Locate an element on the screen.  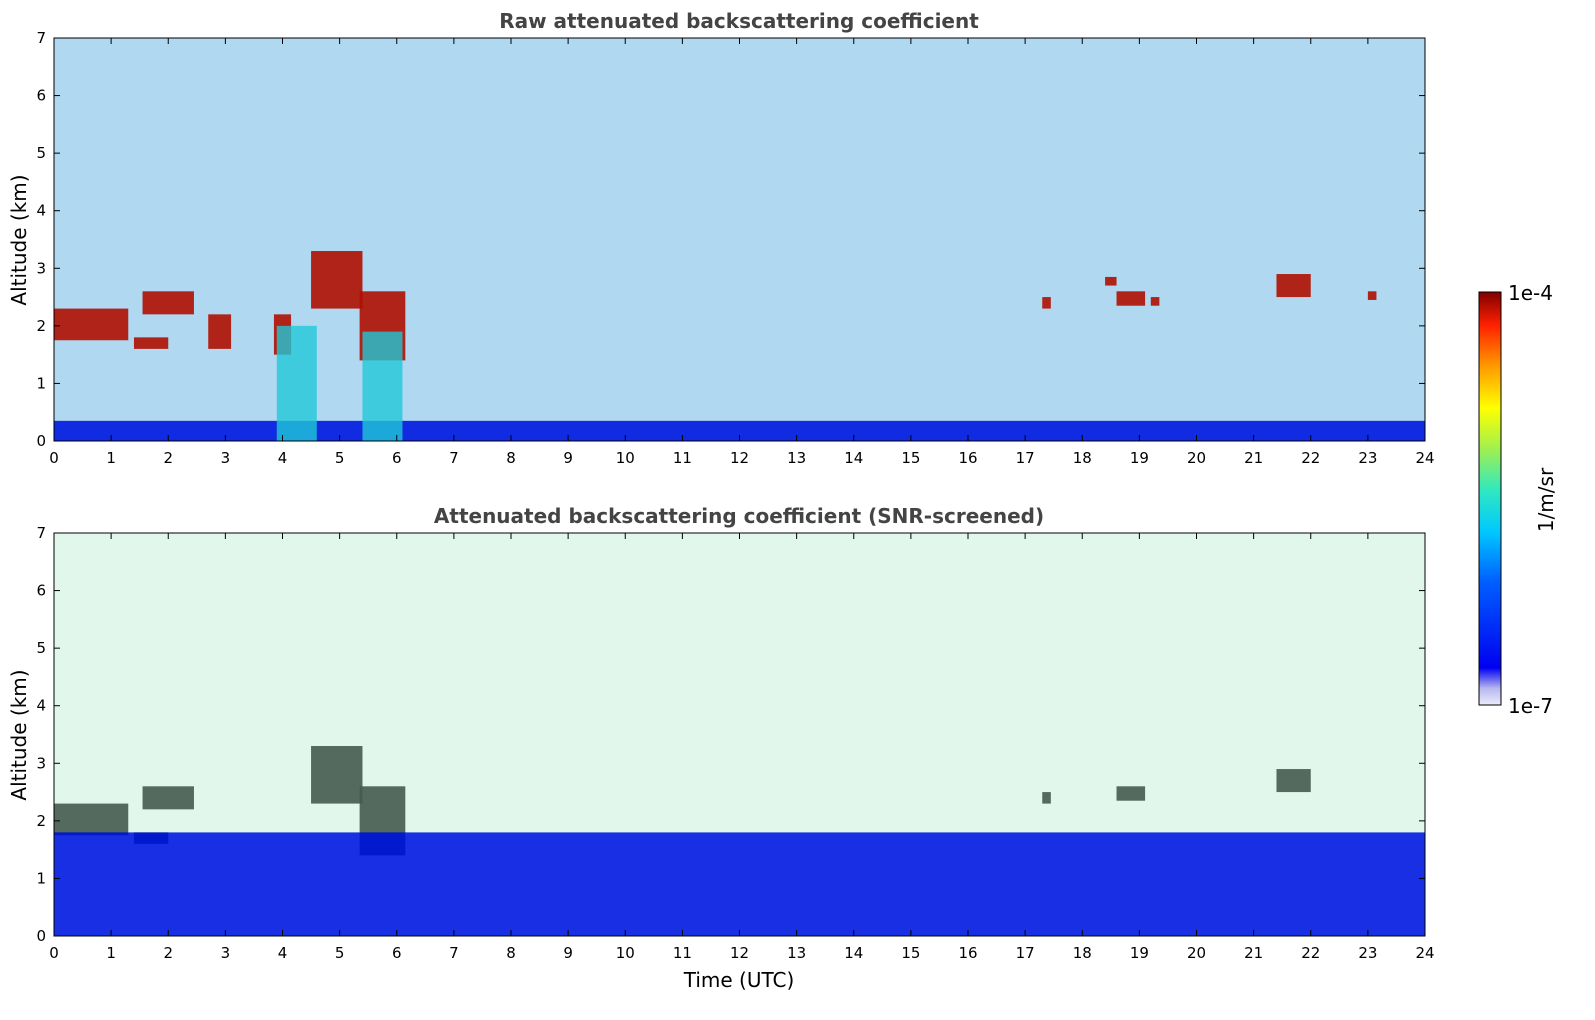
panel-screened-y-label: Altitude (km) is located at coordinates (19, 734).